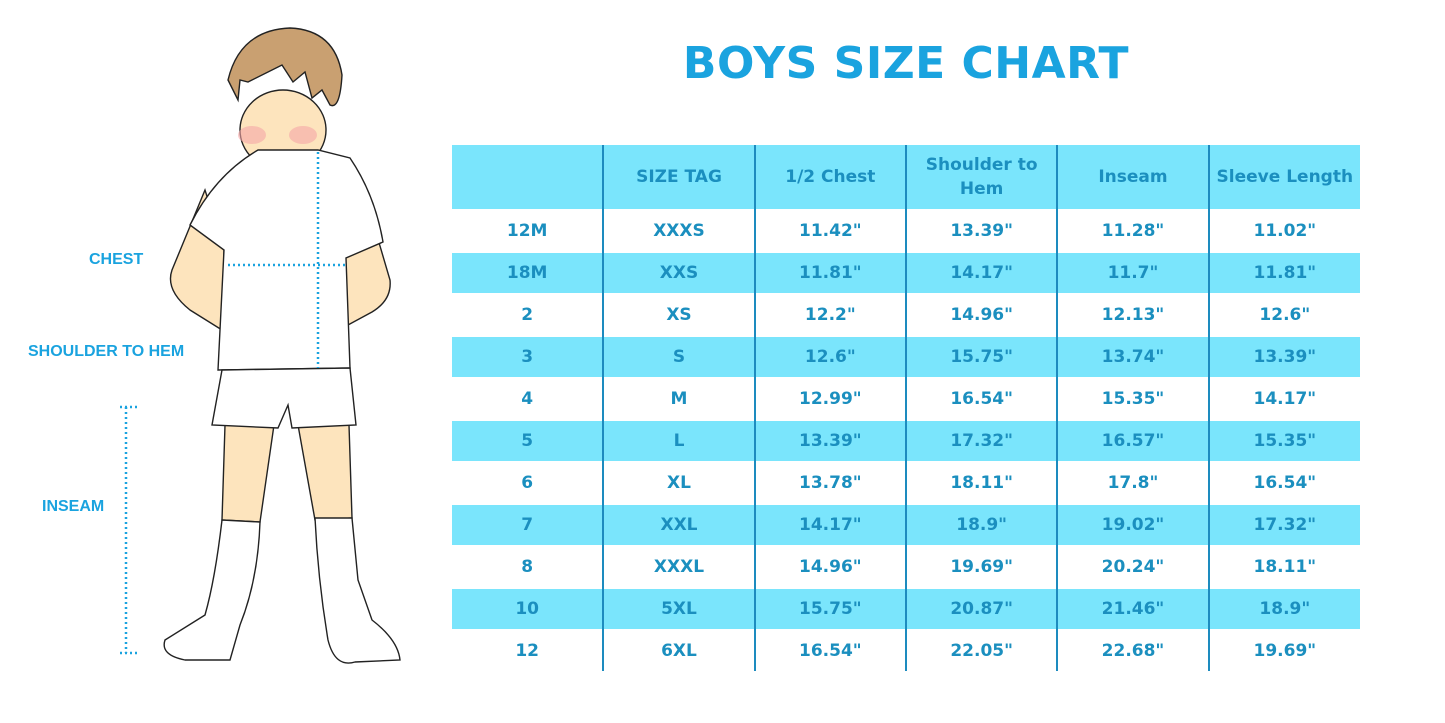 This screenshot has width=1445, height=723. I want to click on table-cell: 5, so click(528, 440).